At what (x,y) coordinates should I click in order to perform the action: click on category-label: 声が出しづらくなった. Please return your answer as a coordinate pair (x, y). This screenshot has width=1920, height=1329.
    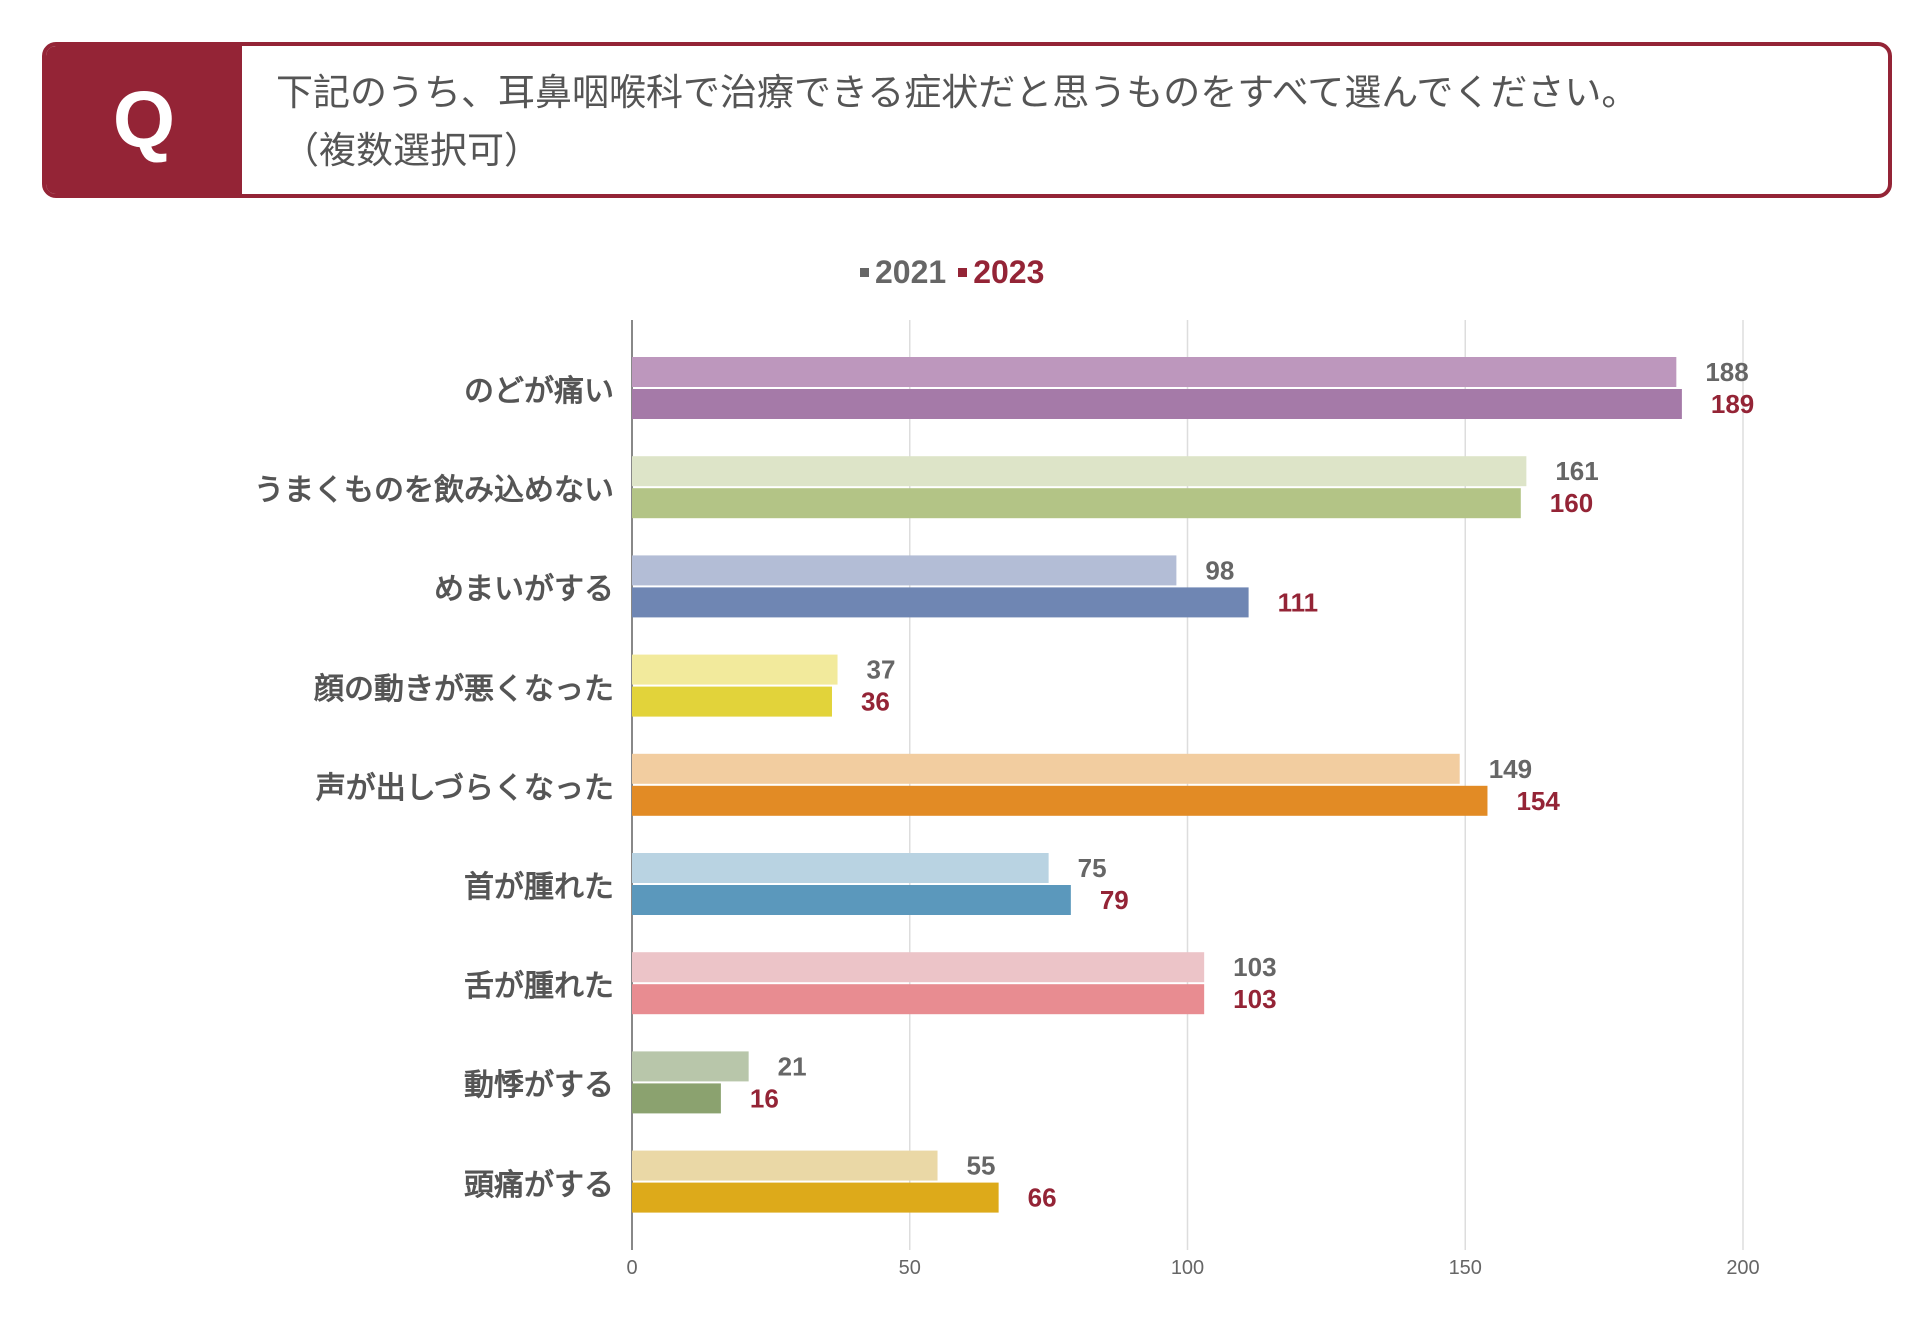
    Looking at the image, I should click on (464, 788).